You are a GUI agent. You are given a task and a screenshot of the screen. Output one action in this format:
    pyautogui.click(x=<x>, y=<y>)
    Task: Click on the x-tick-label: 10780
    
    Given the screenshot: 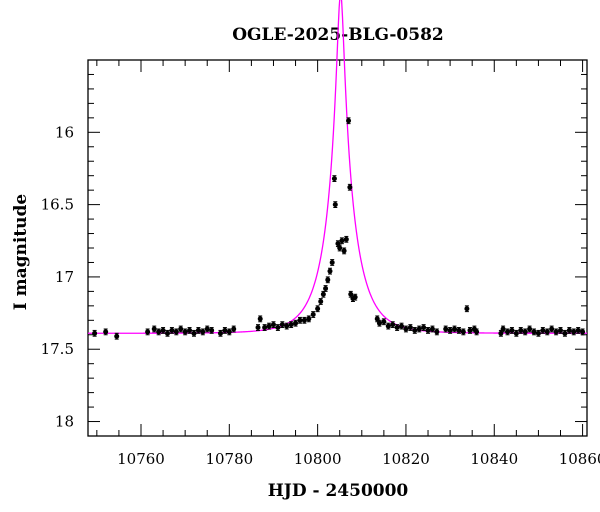 What is the action you would take?
    pyautogui.click(x=229, y=459)
    